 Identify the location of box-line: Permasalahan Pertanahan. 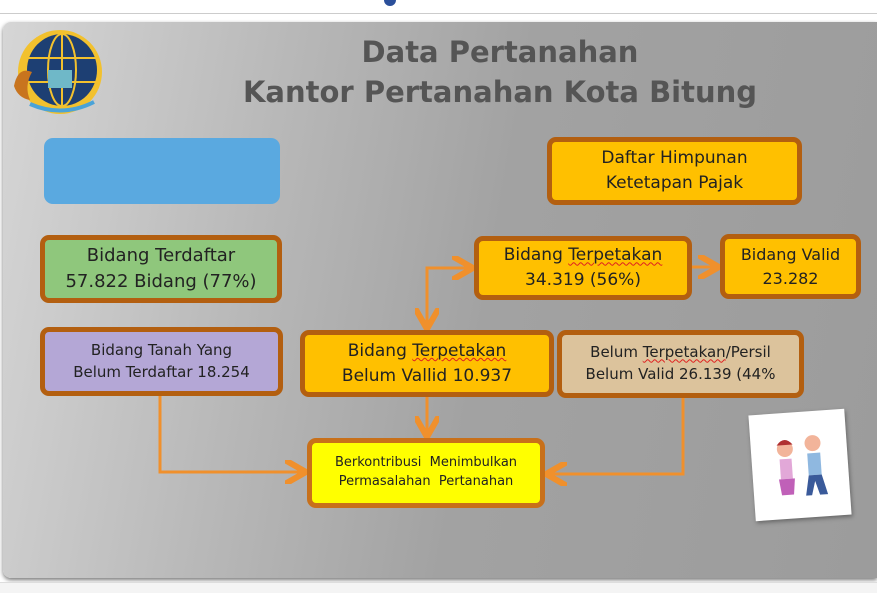
(426, 481).